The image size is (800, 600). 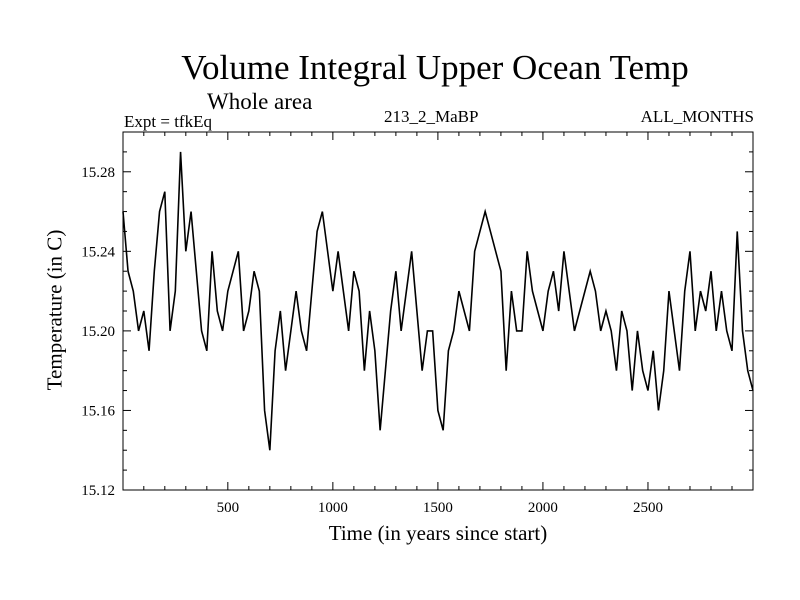 I want to click on y-tick-label: 15.20, so click(x=98, y=332).